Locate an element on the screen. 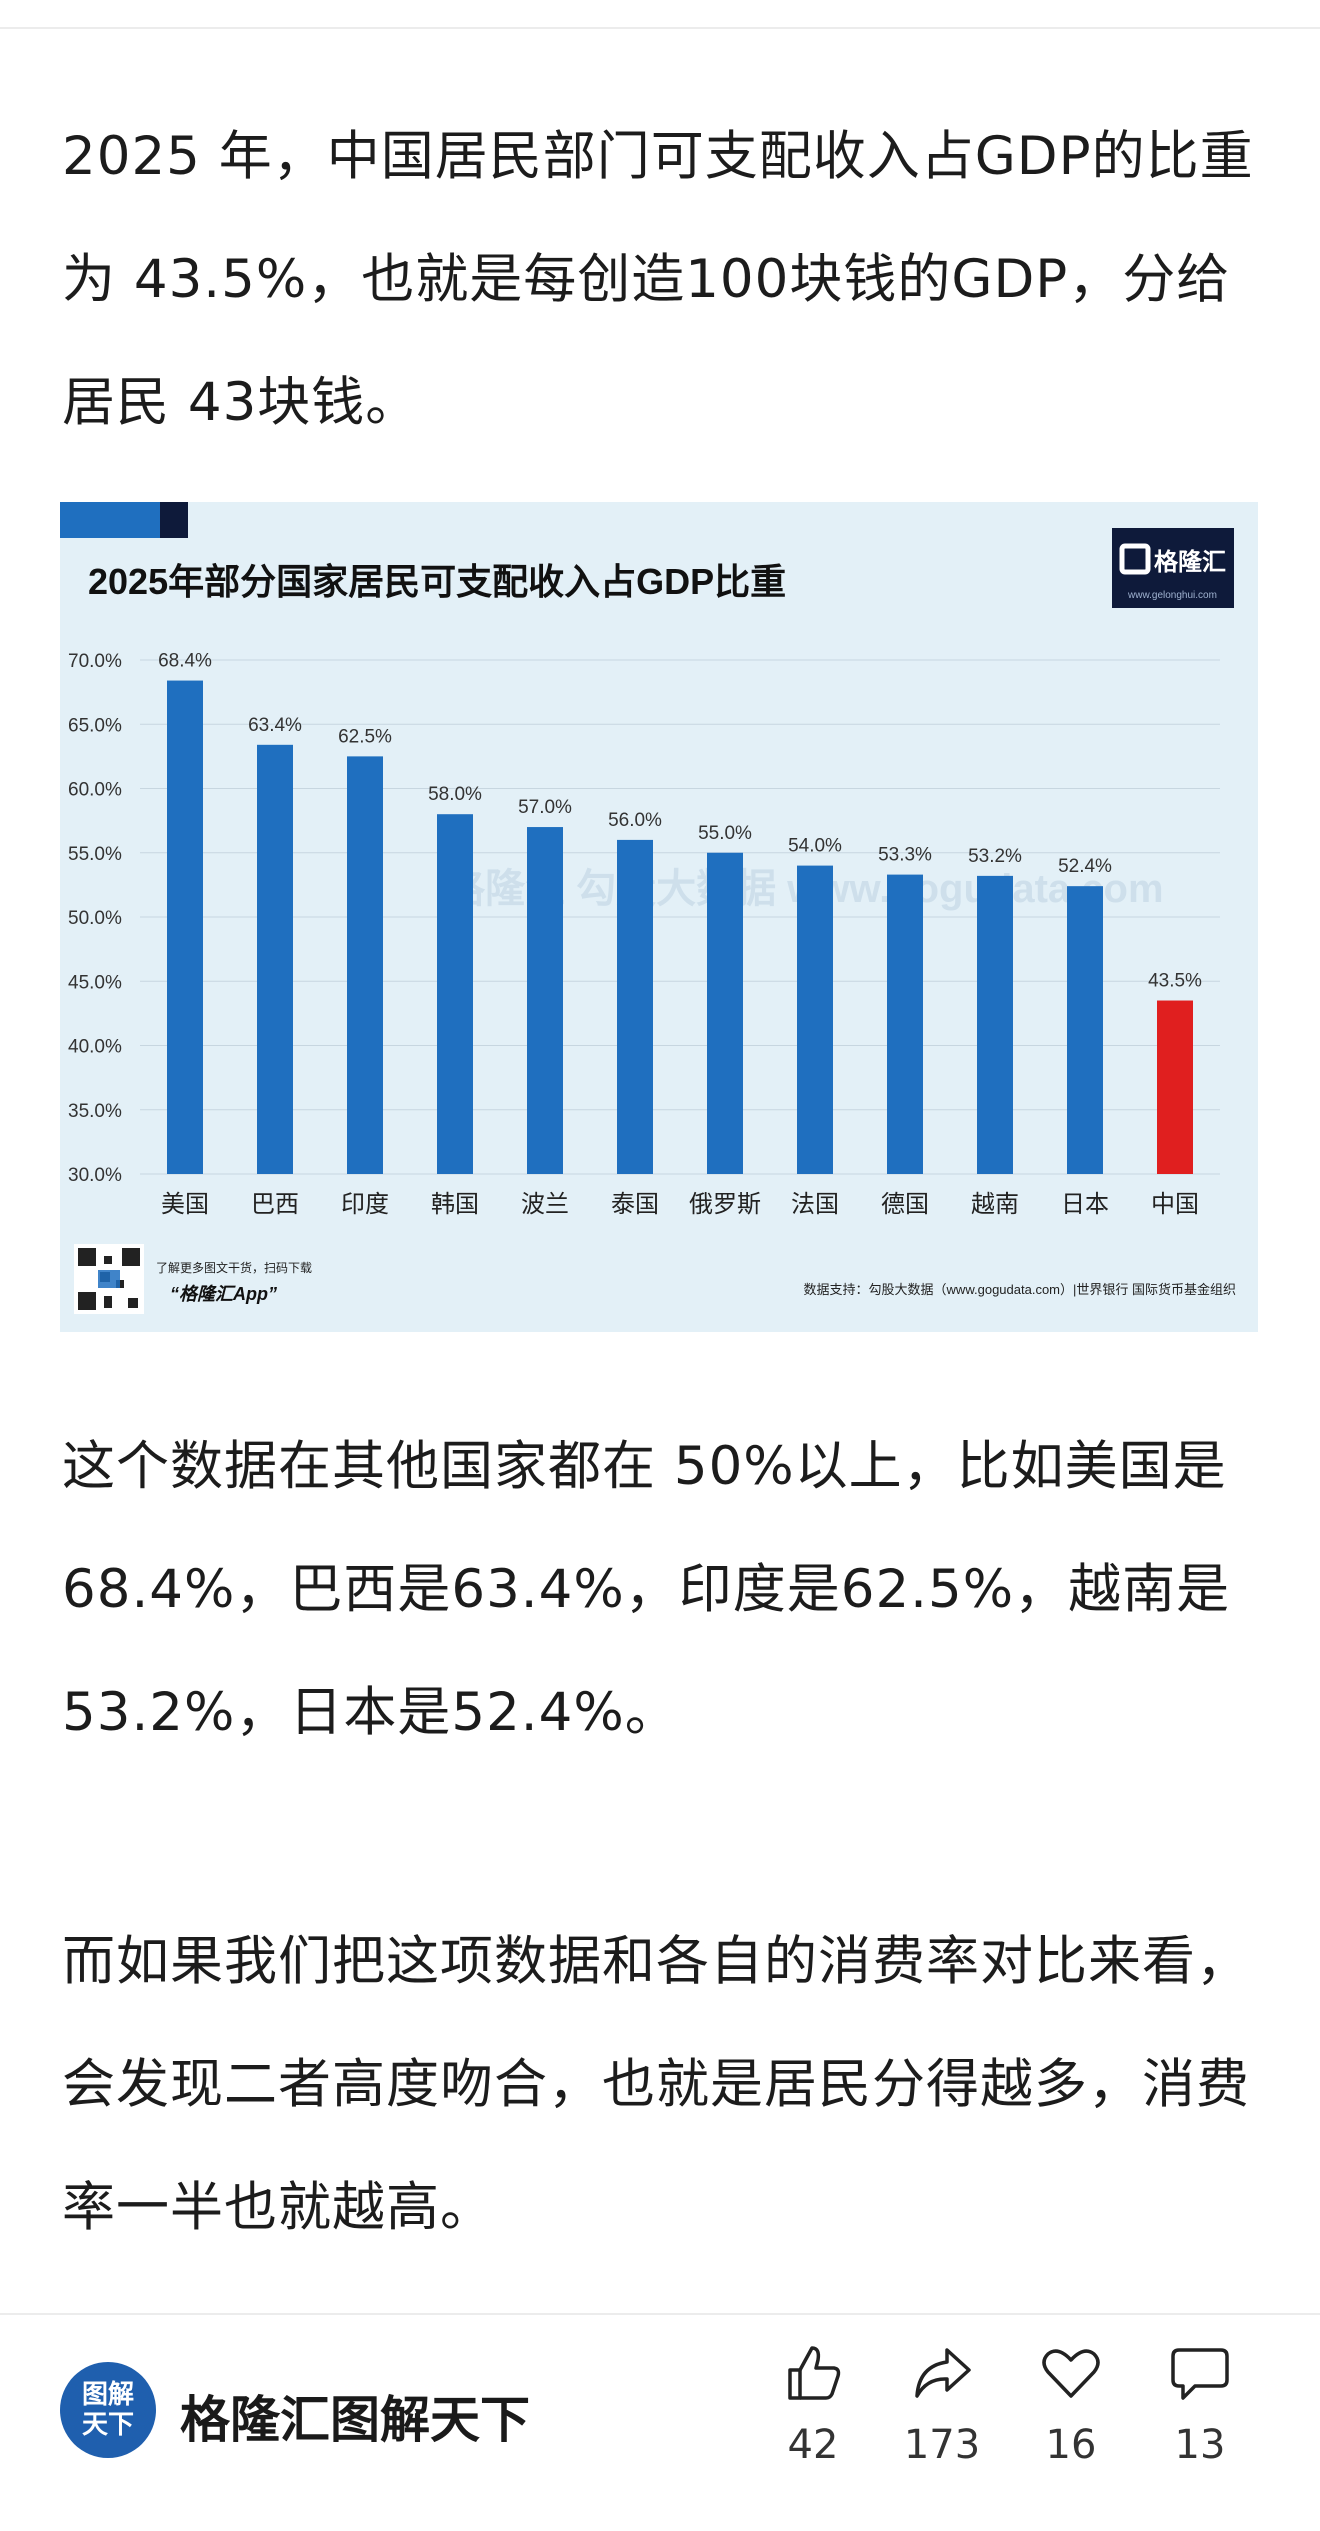 The image size is (1320, 2531). data-label: 63.4% is located at coordinates (275, 725).